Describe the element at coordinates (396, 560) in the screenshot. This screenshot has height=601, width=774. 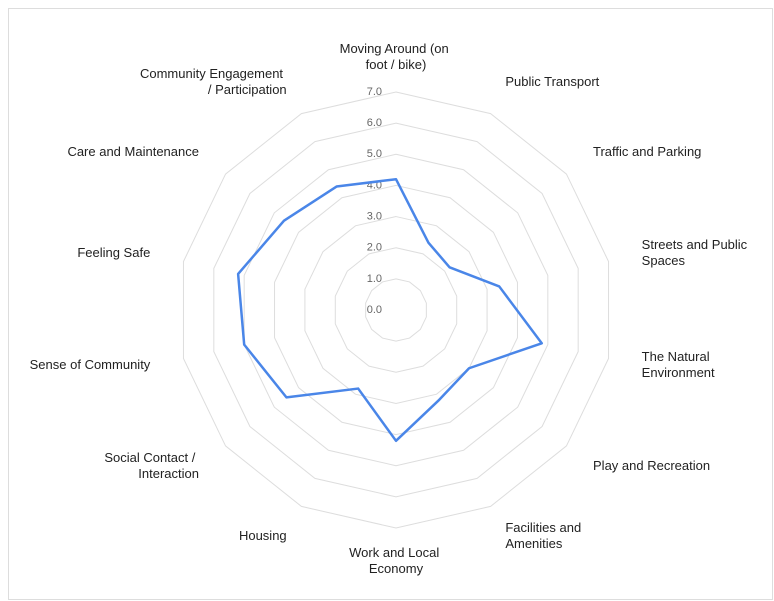
I see `category-label: Work and Local Economy` at that location.